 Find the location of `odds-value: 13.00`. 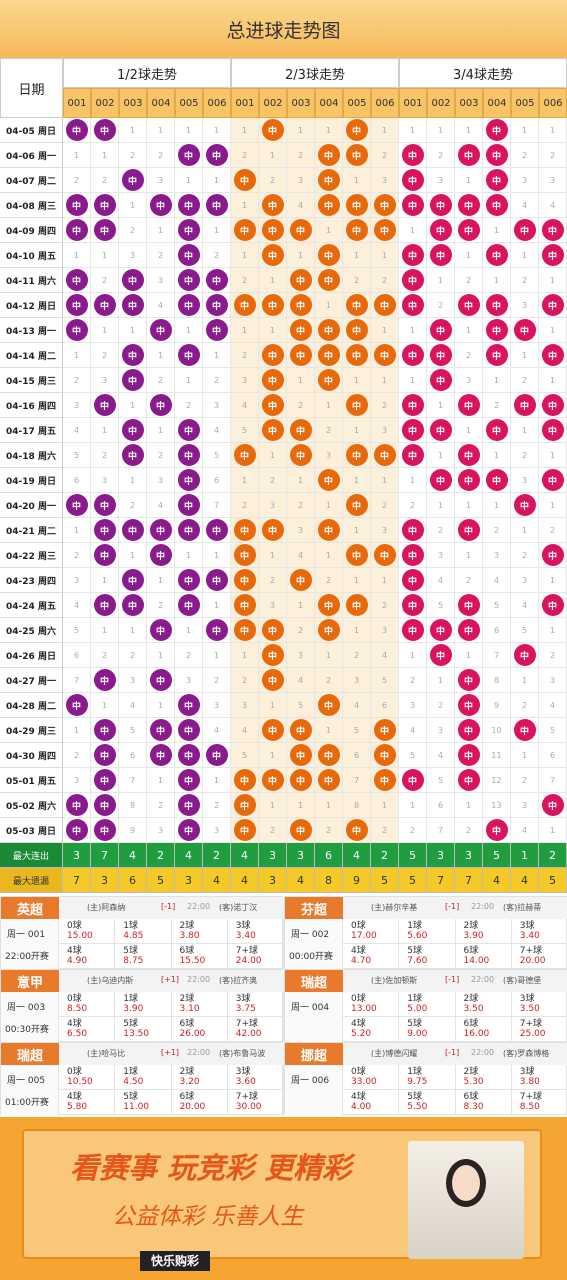

odds-value: 13.00 is located at coordinates (364, 1009).